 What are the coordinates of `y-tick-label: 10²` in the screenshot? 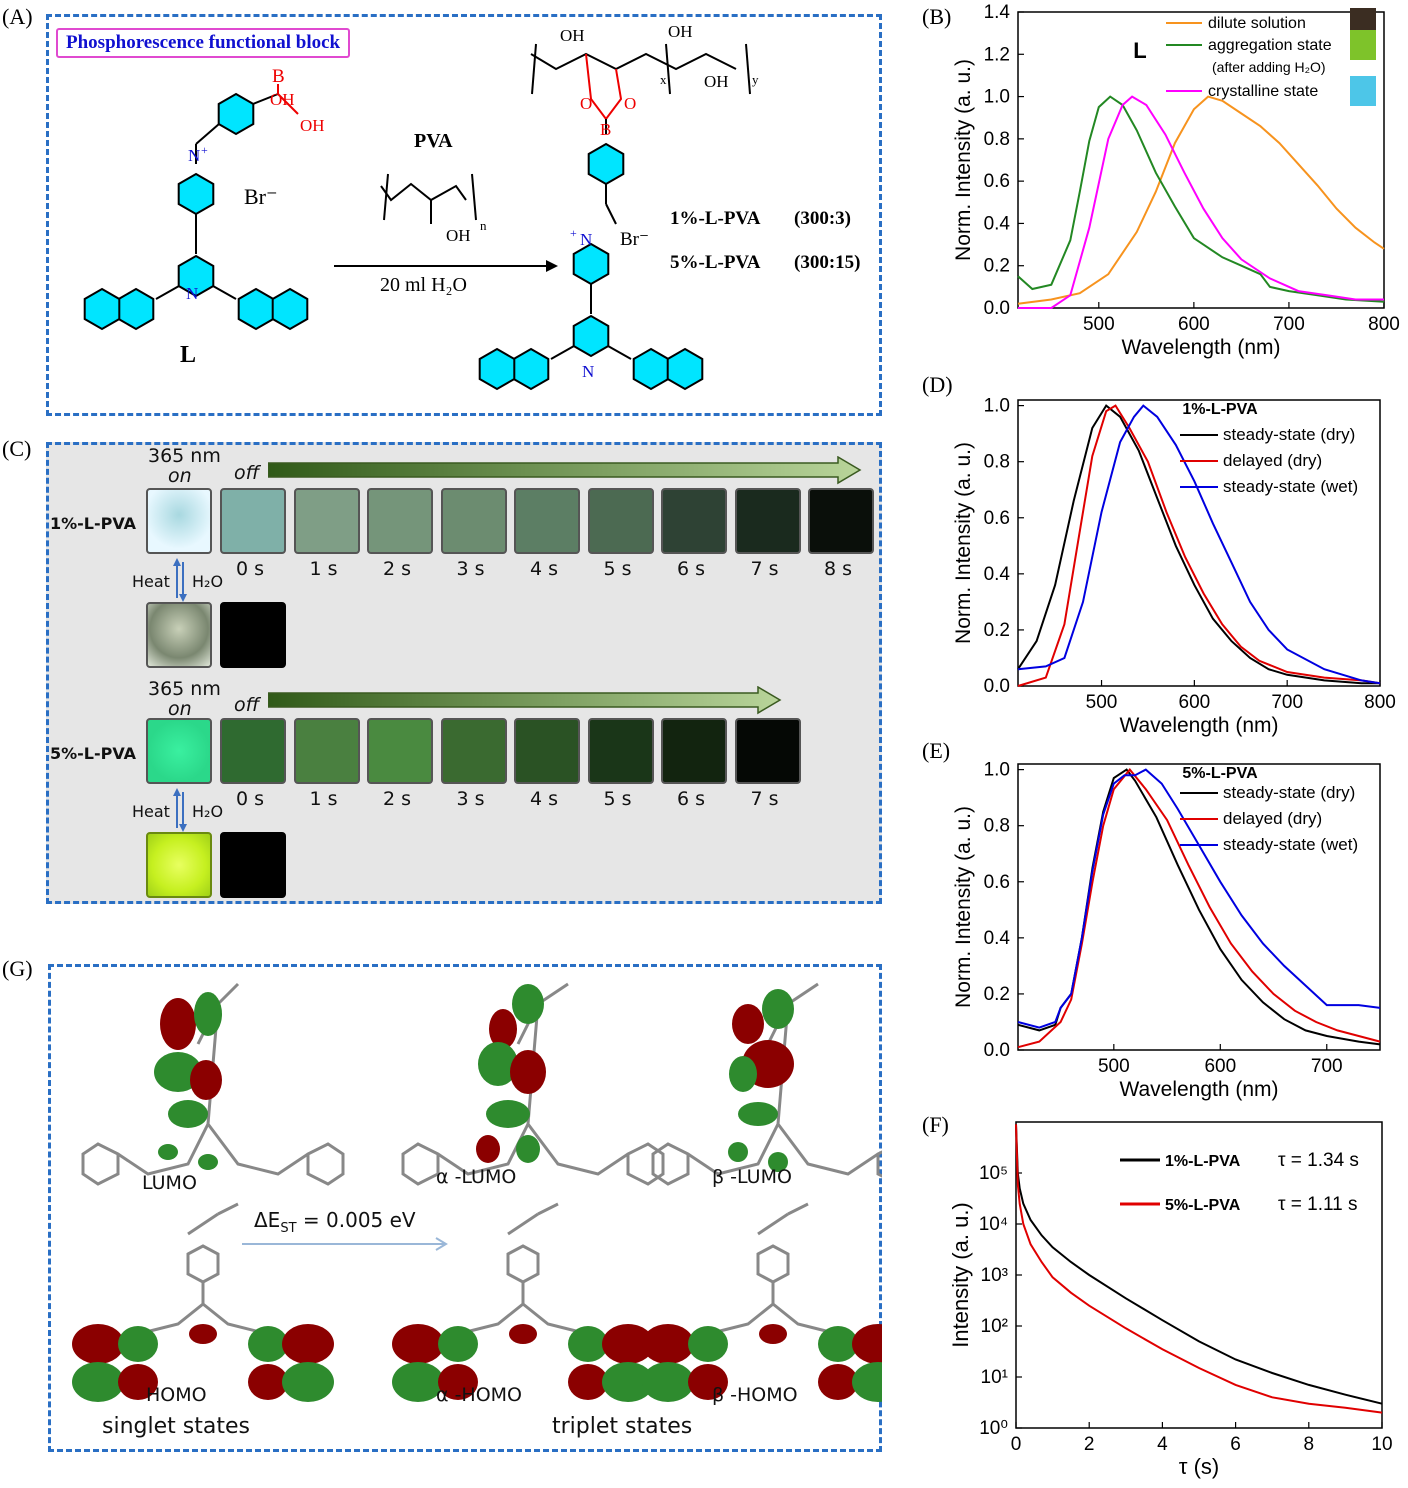 It's located at (994, 1326).